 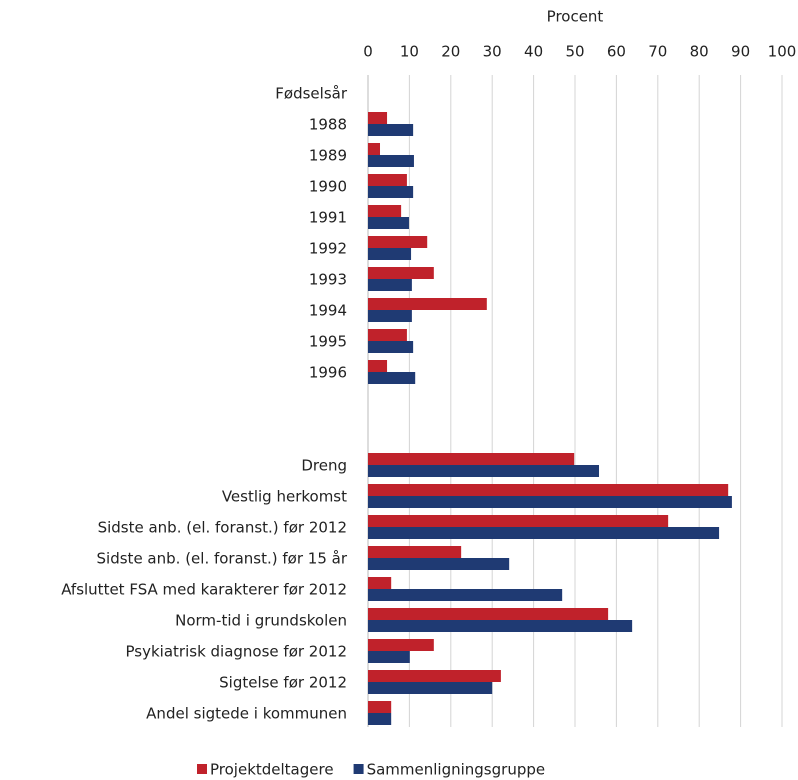 I want to click on y-tick-label: Sidste anb. (el. foranst.) før 15 år, so click(x=222, y=559).